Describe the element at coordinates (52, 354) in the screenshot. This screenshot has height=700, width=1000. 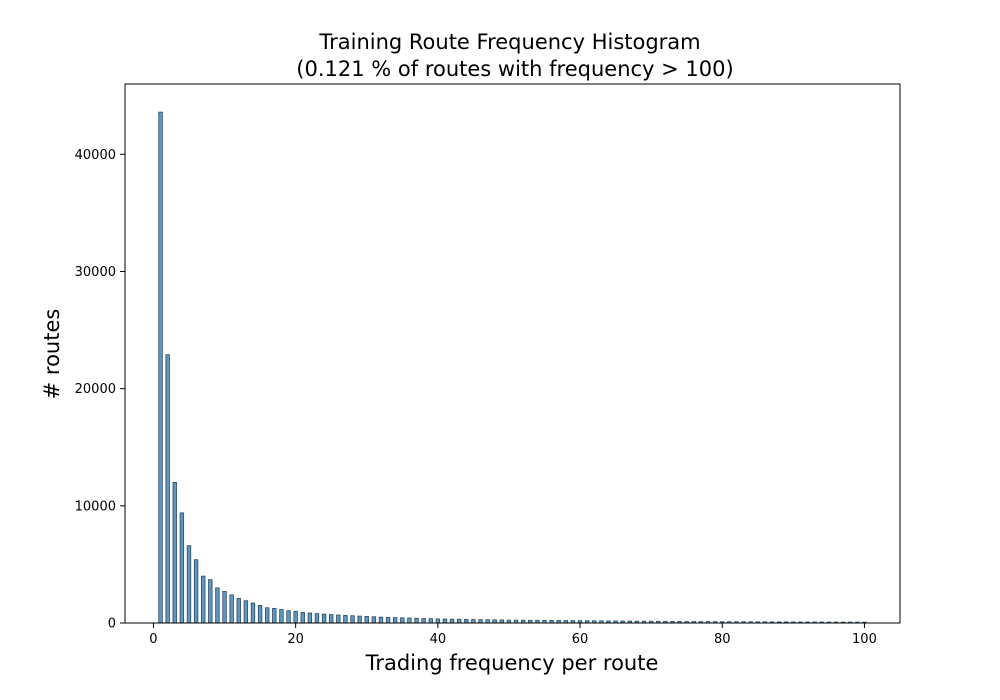
I see `y-axis-label: # routes` at that location.